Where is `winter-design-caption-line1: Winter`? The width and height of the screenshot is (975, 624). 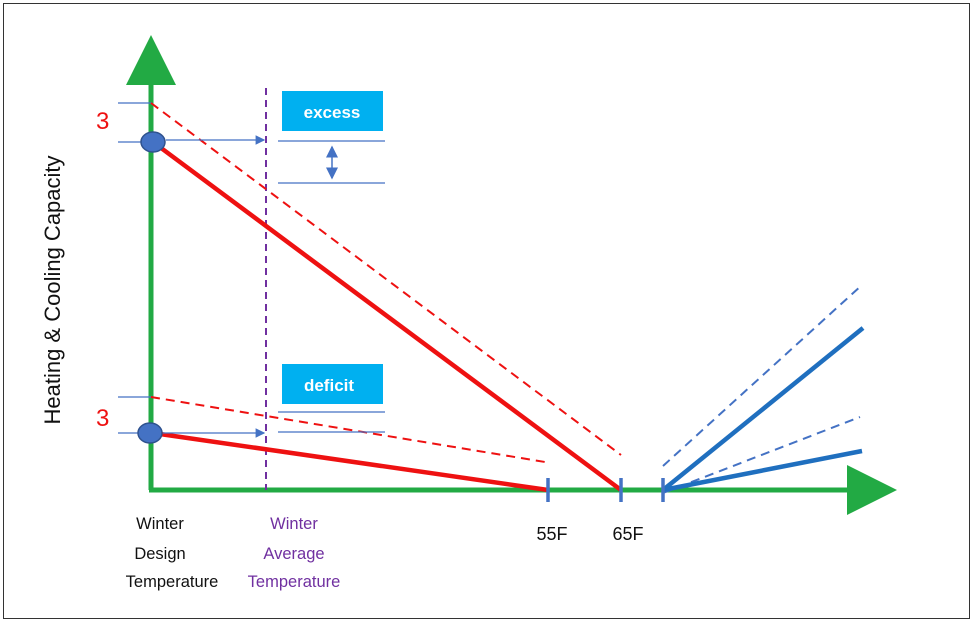
winter-design-caption-line1: Winter is located at coordinates (160, 524).